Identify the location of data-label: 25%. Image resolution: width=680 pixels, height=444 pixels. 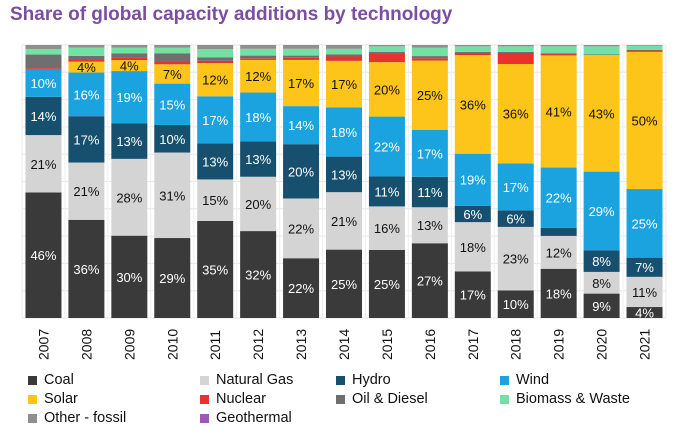
(344, 284).